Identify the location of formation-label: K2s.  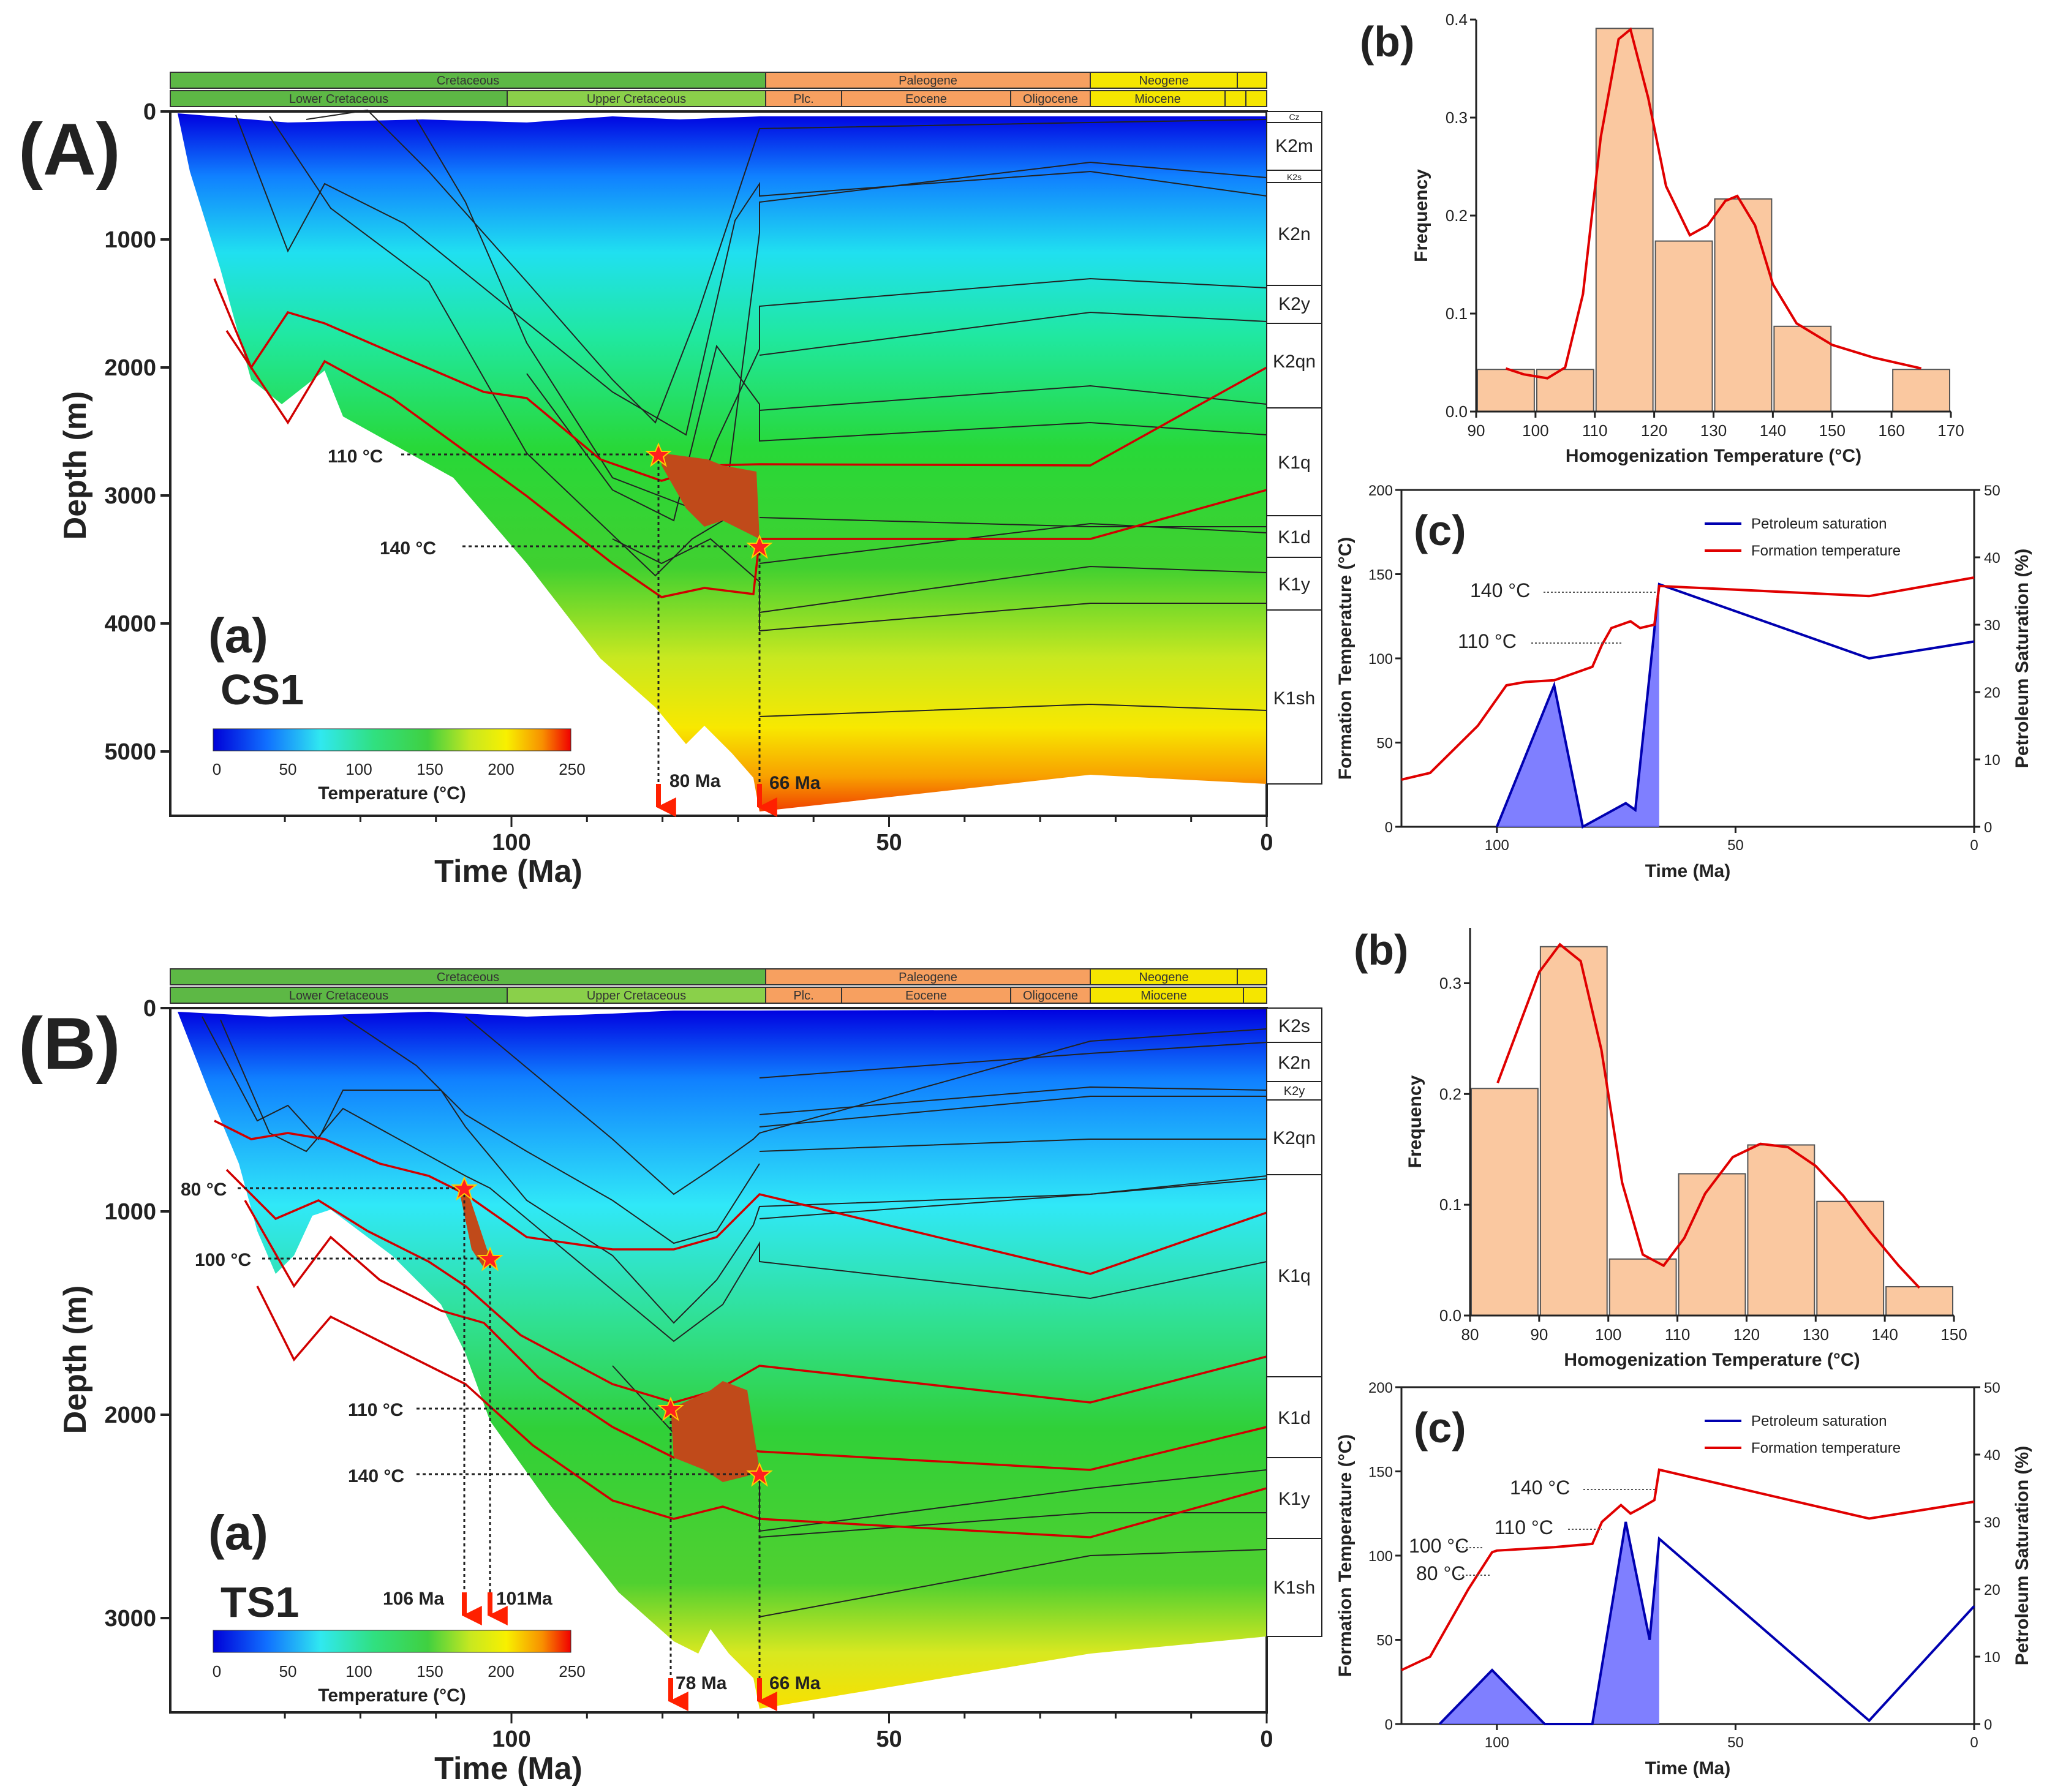
(1294, 177).